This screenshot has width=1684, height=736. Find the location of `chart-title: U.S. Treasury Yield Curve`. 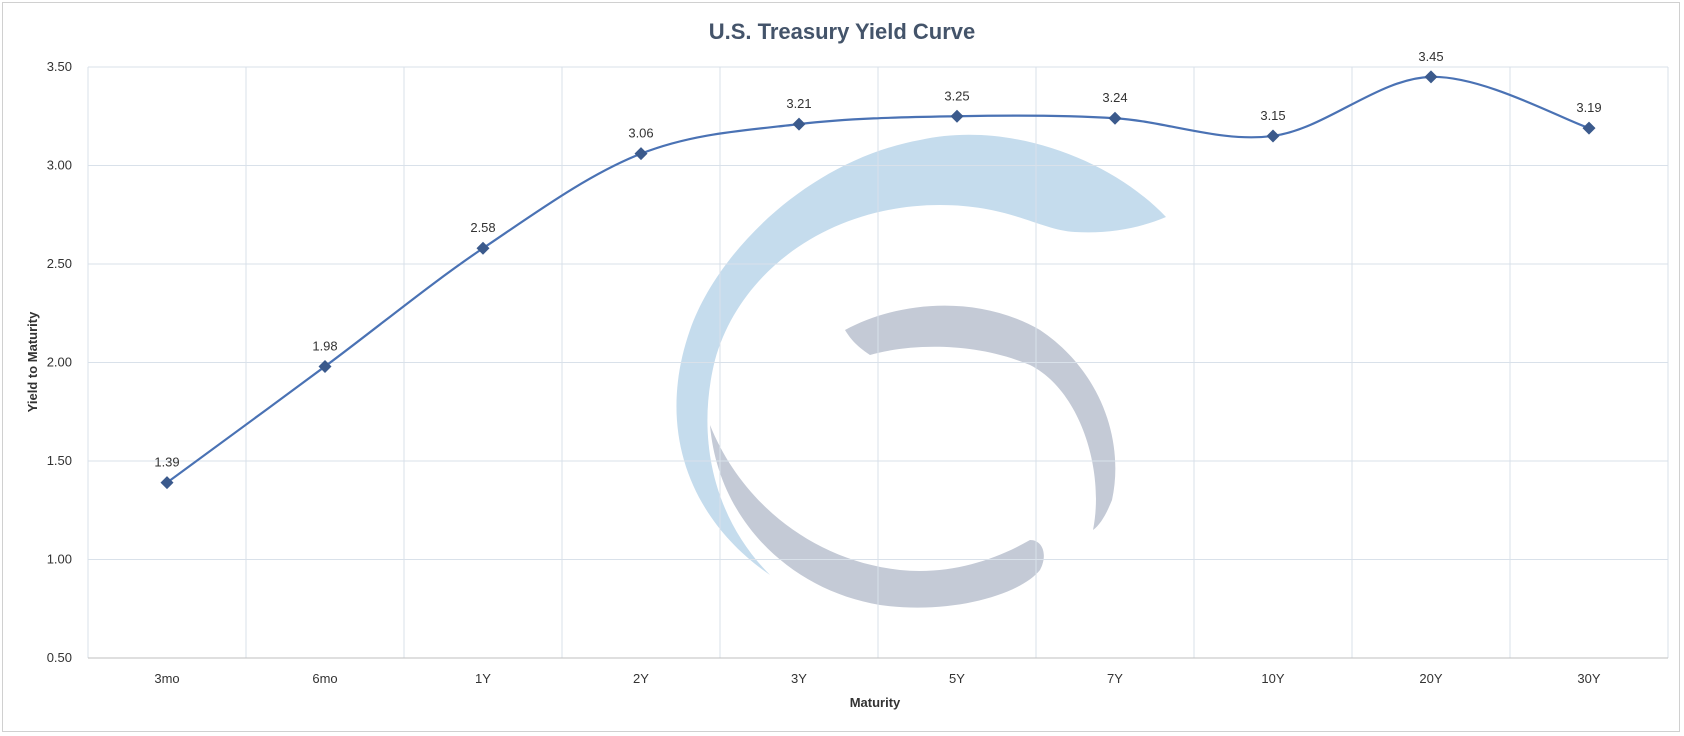

chart-title: U.S. Treasury Yield Curve is located at coordinates (842, 31).